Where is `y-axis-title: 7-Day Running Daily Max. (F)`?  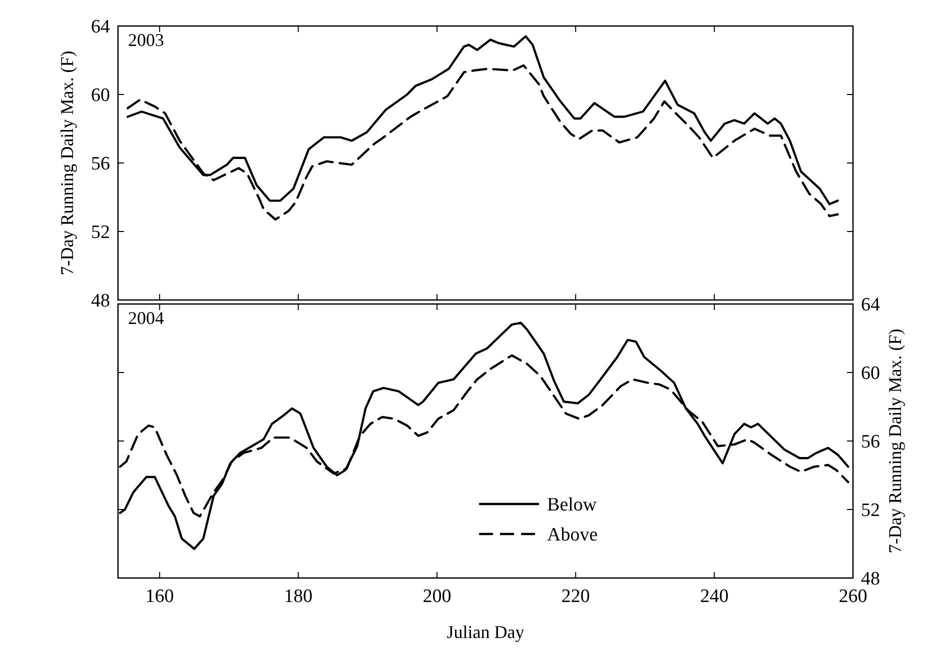
y-axis-title: 7-Day Running Daily Max. (F) is located at coordinates (67, 163).